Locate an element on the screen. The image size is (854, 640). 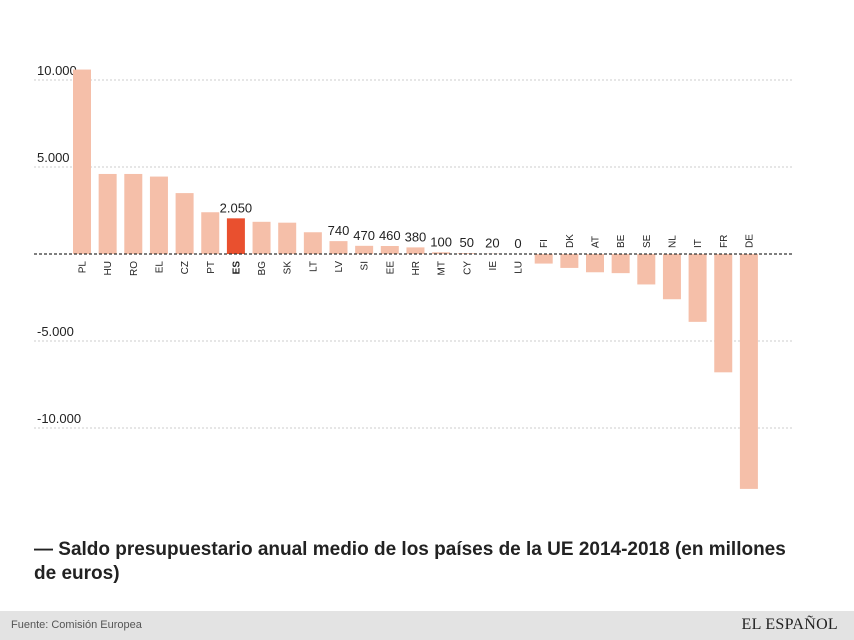
x-tick-label: SK is located at coordinates (288, 268).